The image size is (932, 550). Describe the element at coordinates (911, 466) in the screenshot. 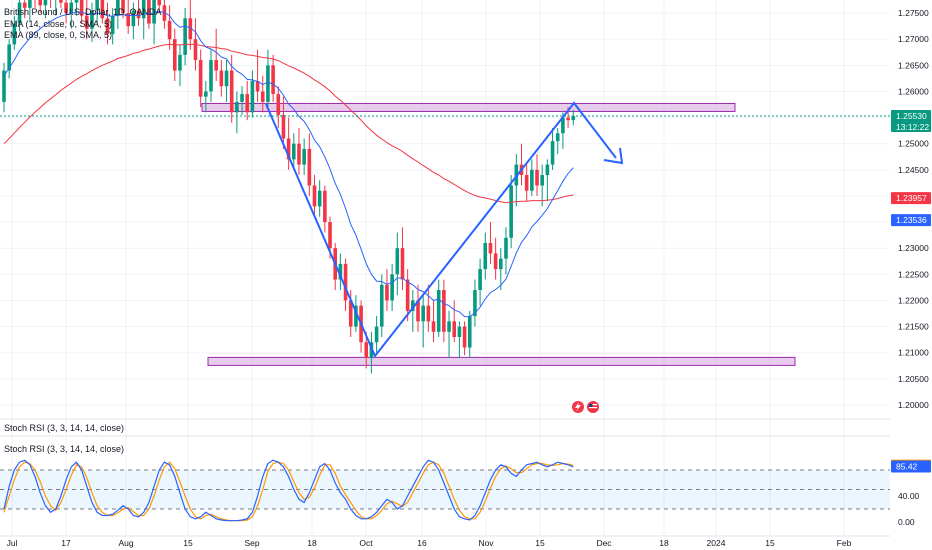

I see `stoch-badge` at that location.